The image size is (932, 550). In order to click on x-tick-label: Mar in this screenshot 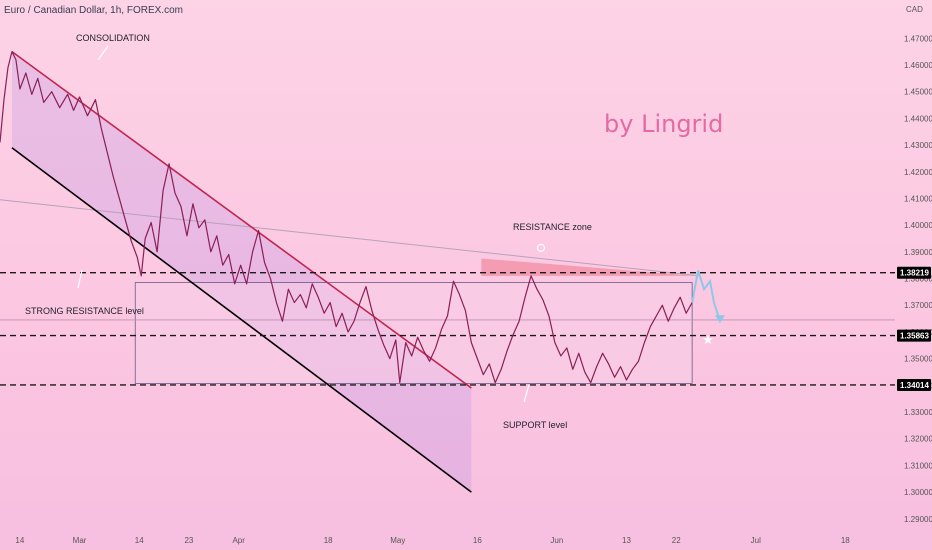, I will do `click(80, 540)`.